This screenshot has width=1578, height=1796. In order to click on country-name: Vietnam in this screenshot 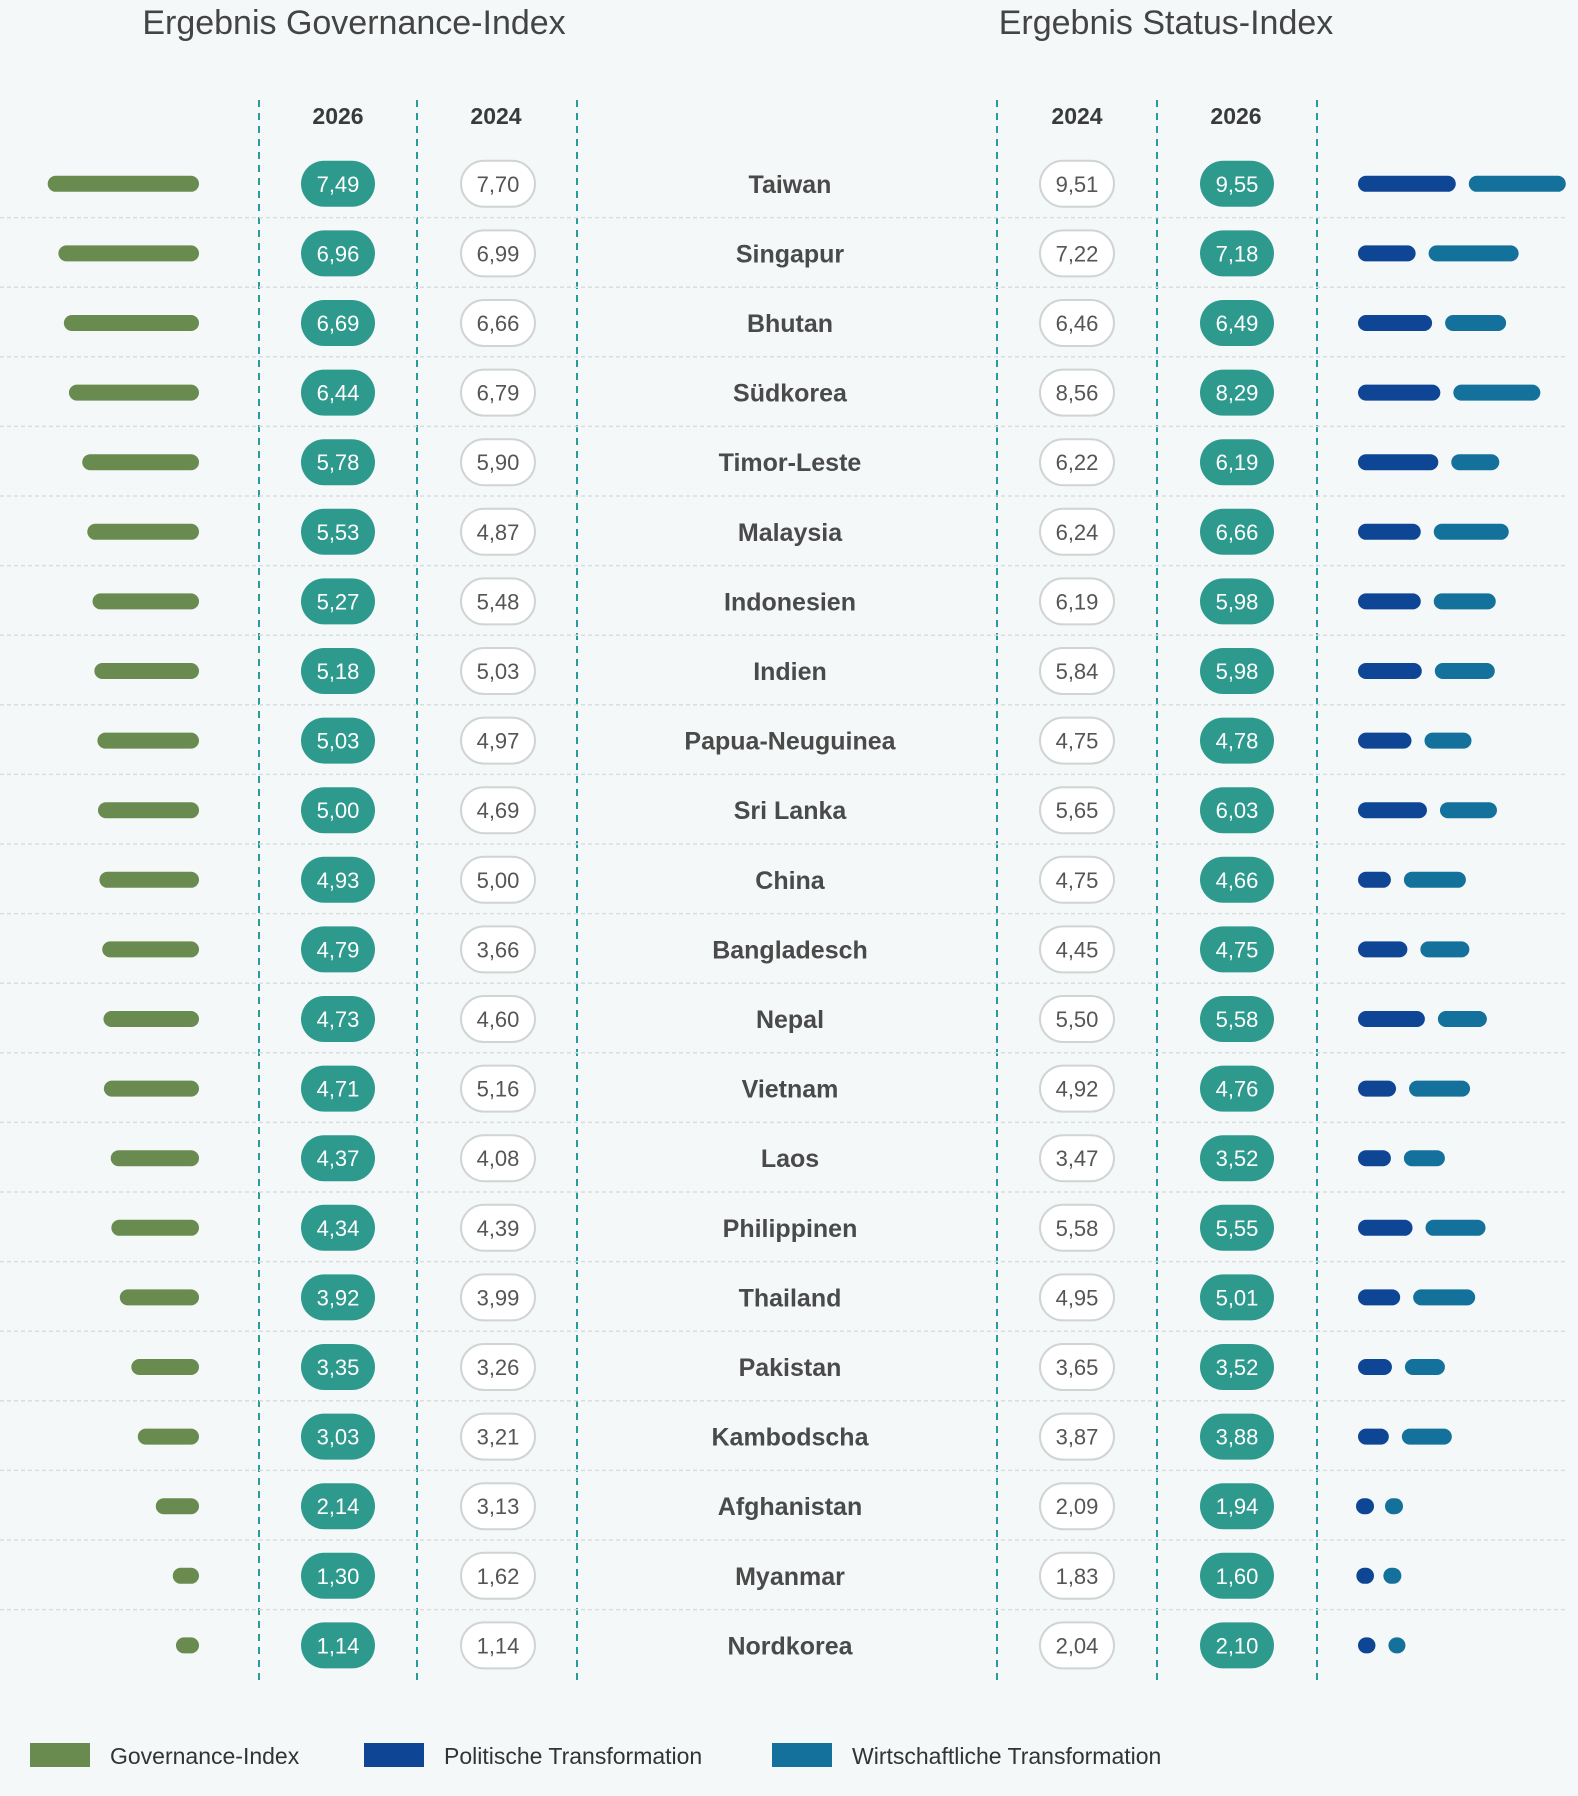, I will do `click(790, 1090)`.